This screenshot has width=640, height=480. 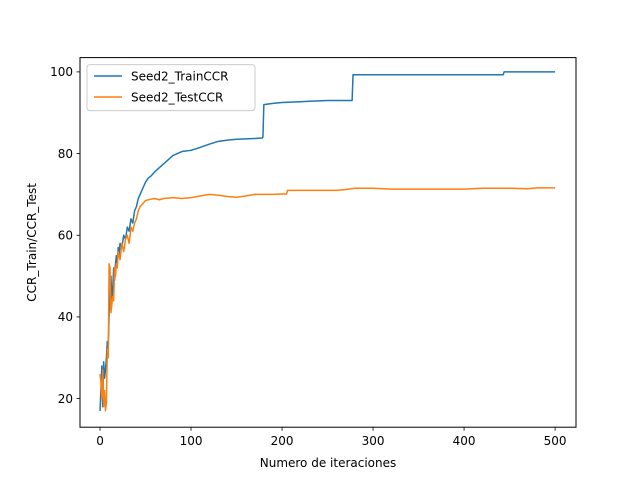 I want to click on x-tick-label: 400, so click(x=464, y=441).